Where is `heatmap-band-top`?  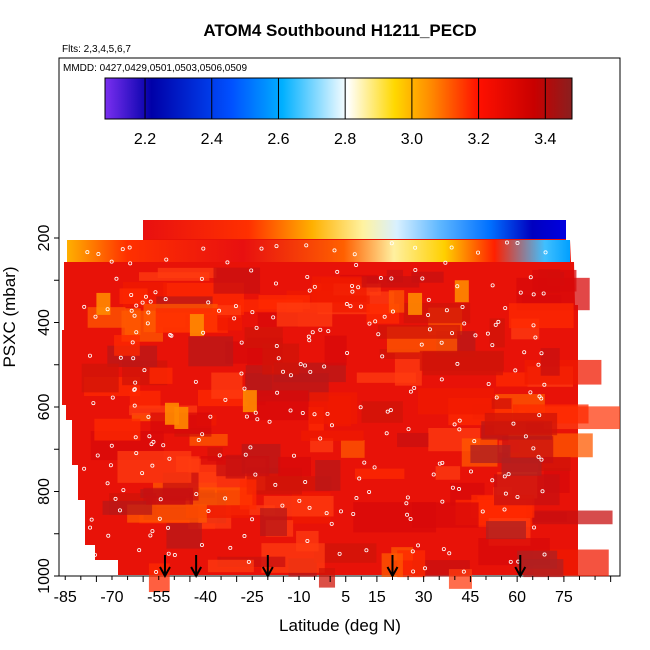
heatmap-band-top is located at coordinates (354, 229).